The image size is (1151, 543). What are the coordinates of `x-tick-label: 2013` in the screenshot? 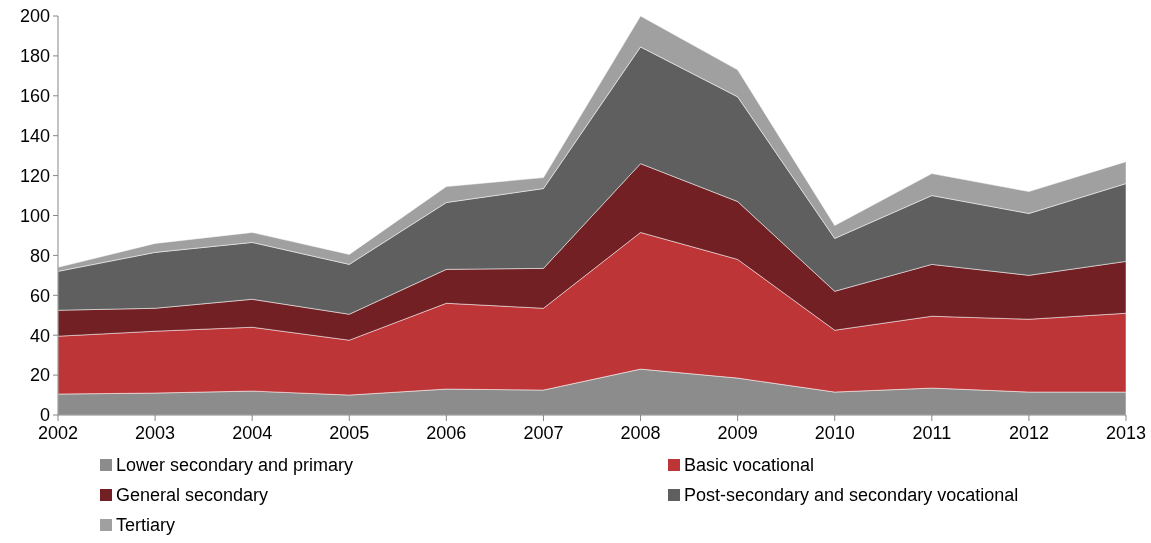 It's located at (1126, 433).